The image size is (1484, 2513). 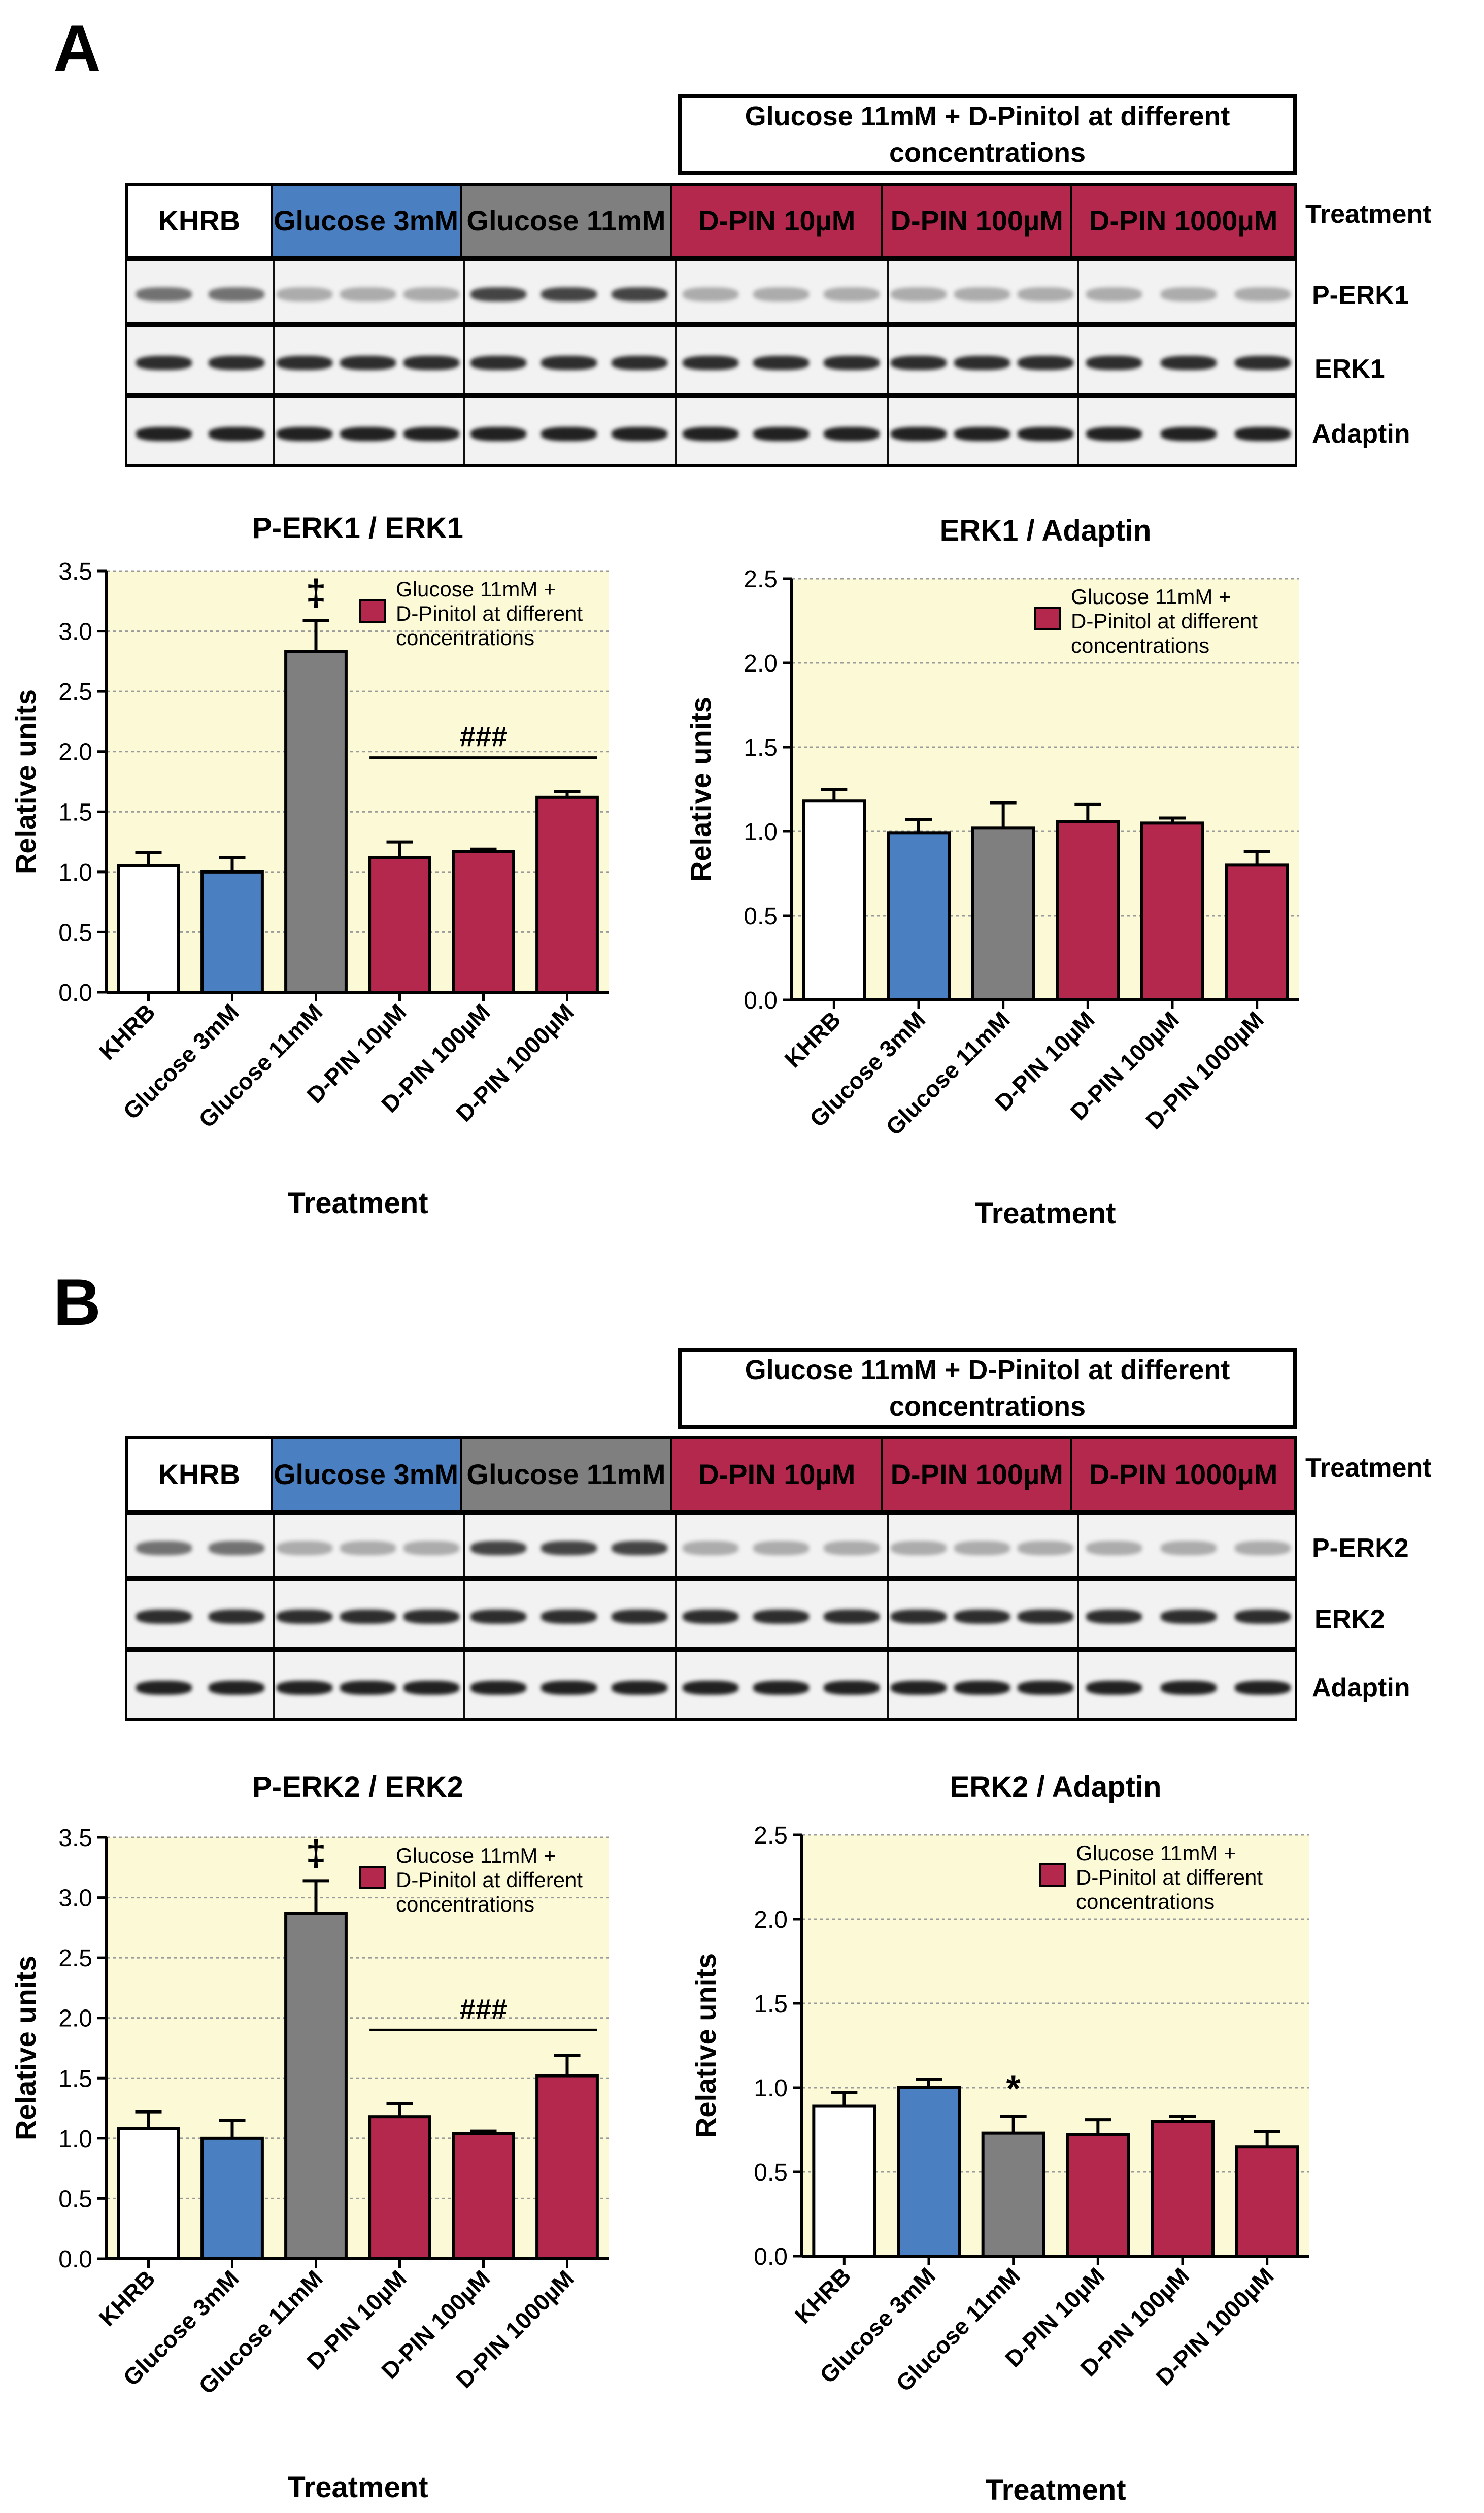 What do you see at coordinates (1349, 1619) in the screenshot?
I see `panel-b-row-label-2: ERK2` at bounding box center [1349, 1619].